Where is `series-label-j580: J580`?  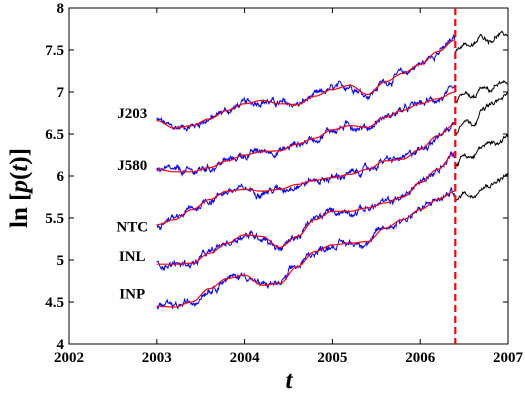 series-label-j580: J580 is located at coordinates (132, 166).